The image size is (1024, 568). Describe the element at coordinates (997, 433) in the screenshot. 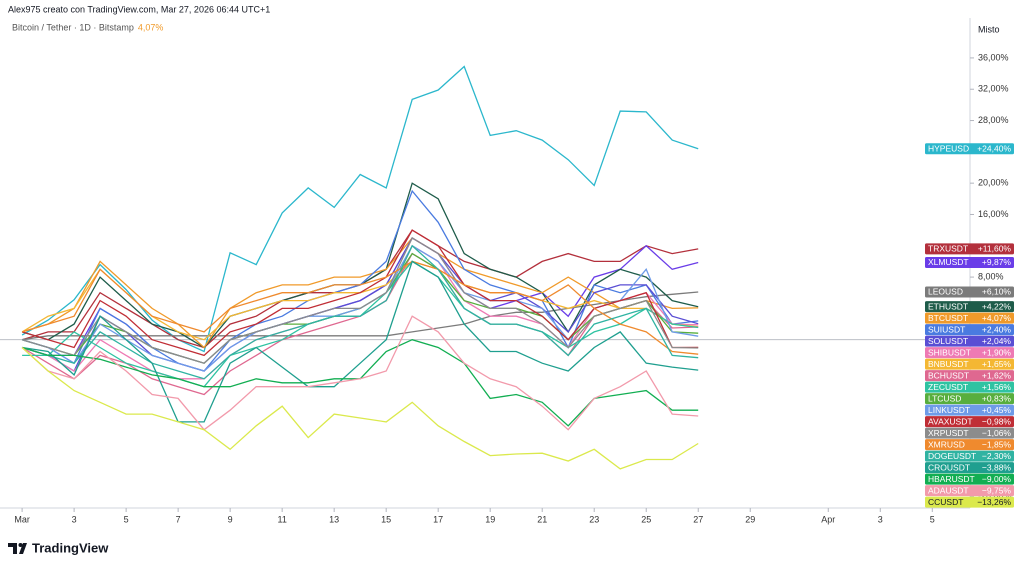

I see `last-value-label: −1,06%` at that location.